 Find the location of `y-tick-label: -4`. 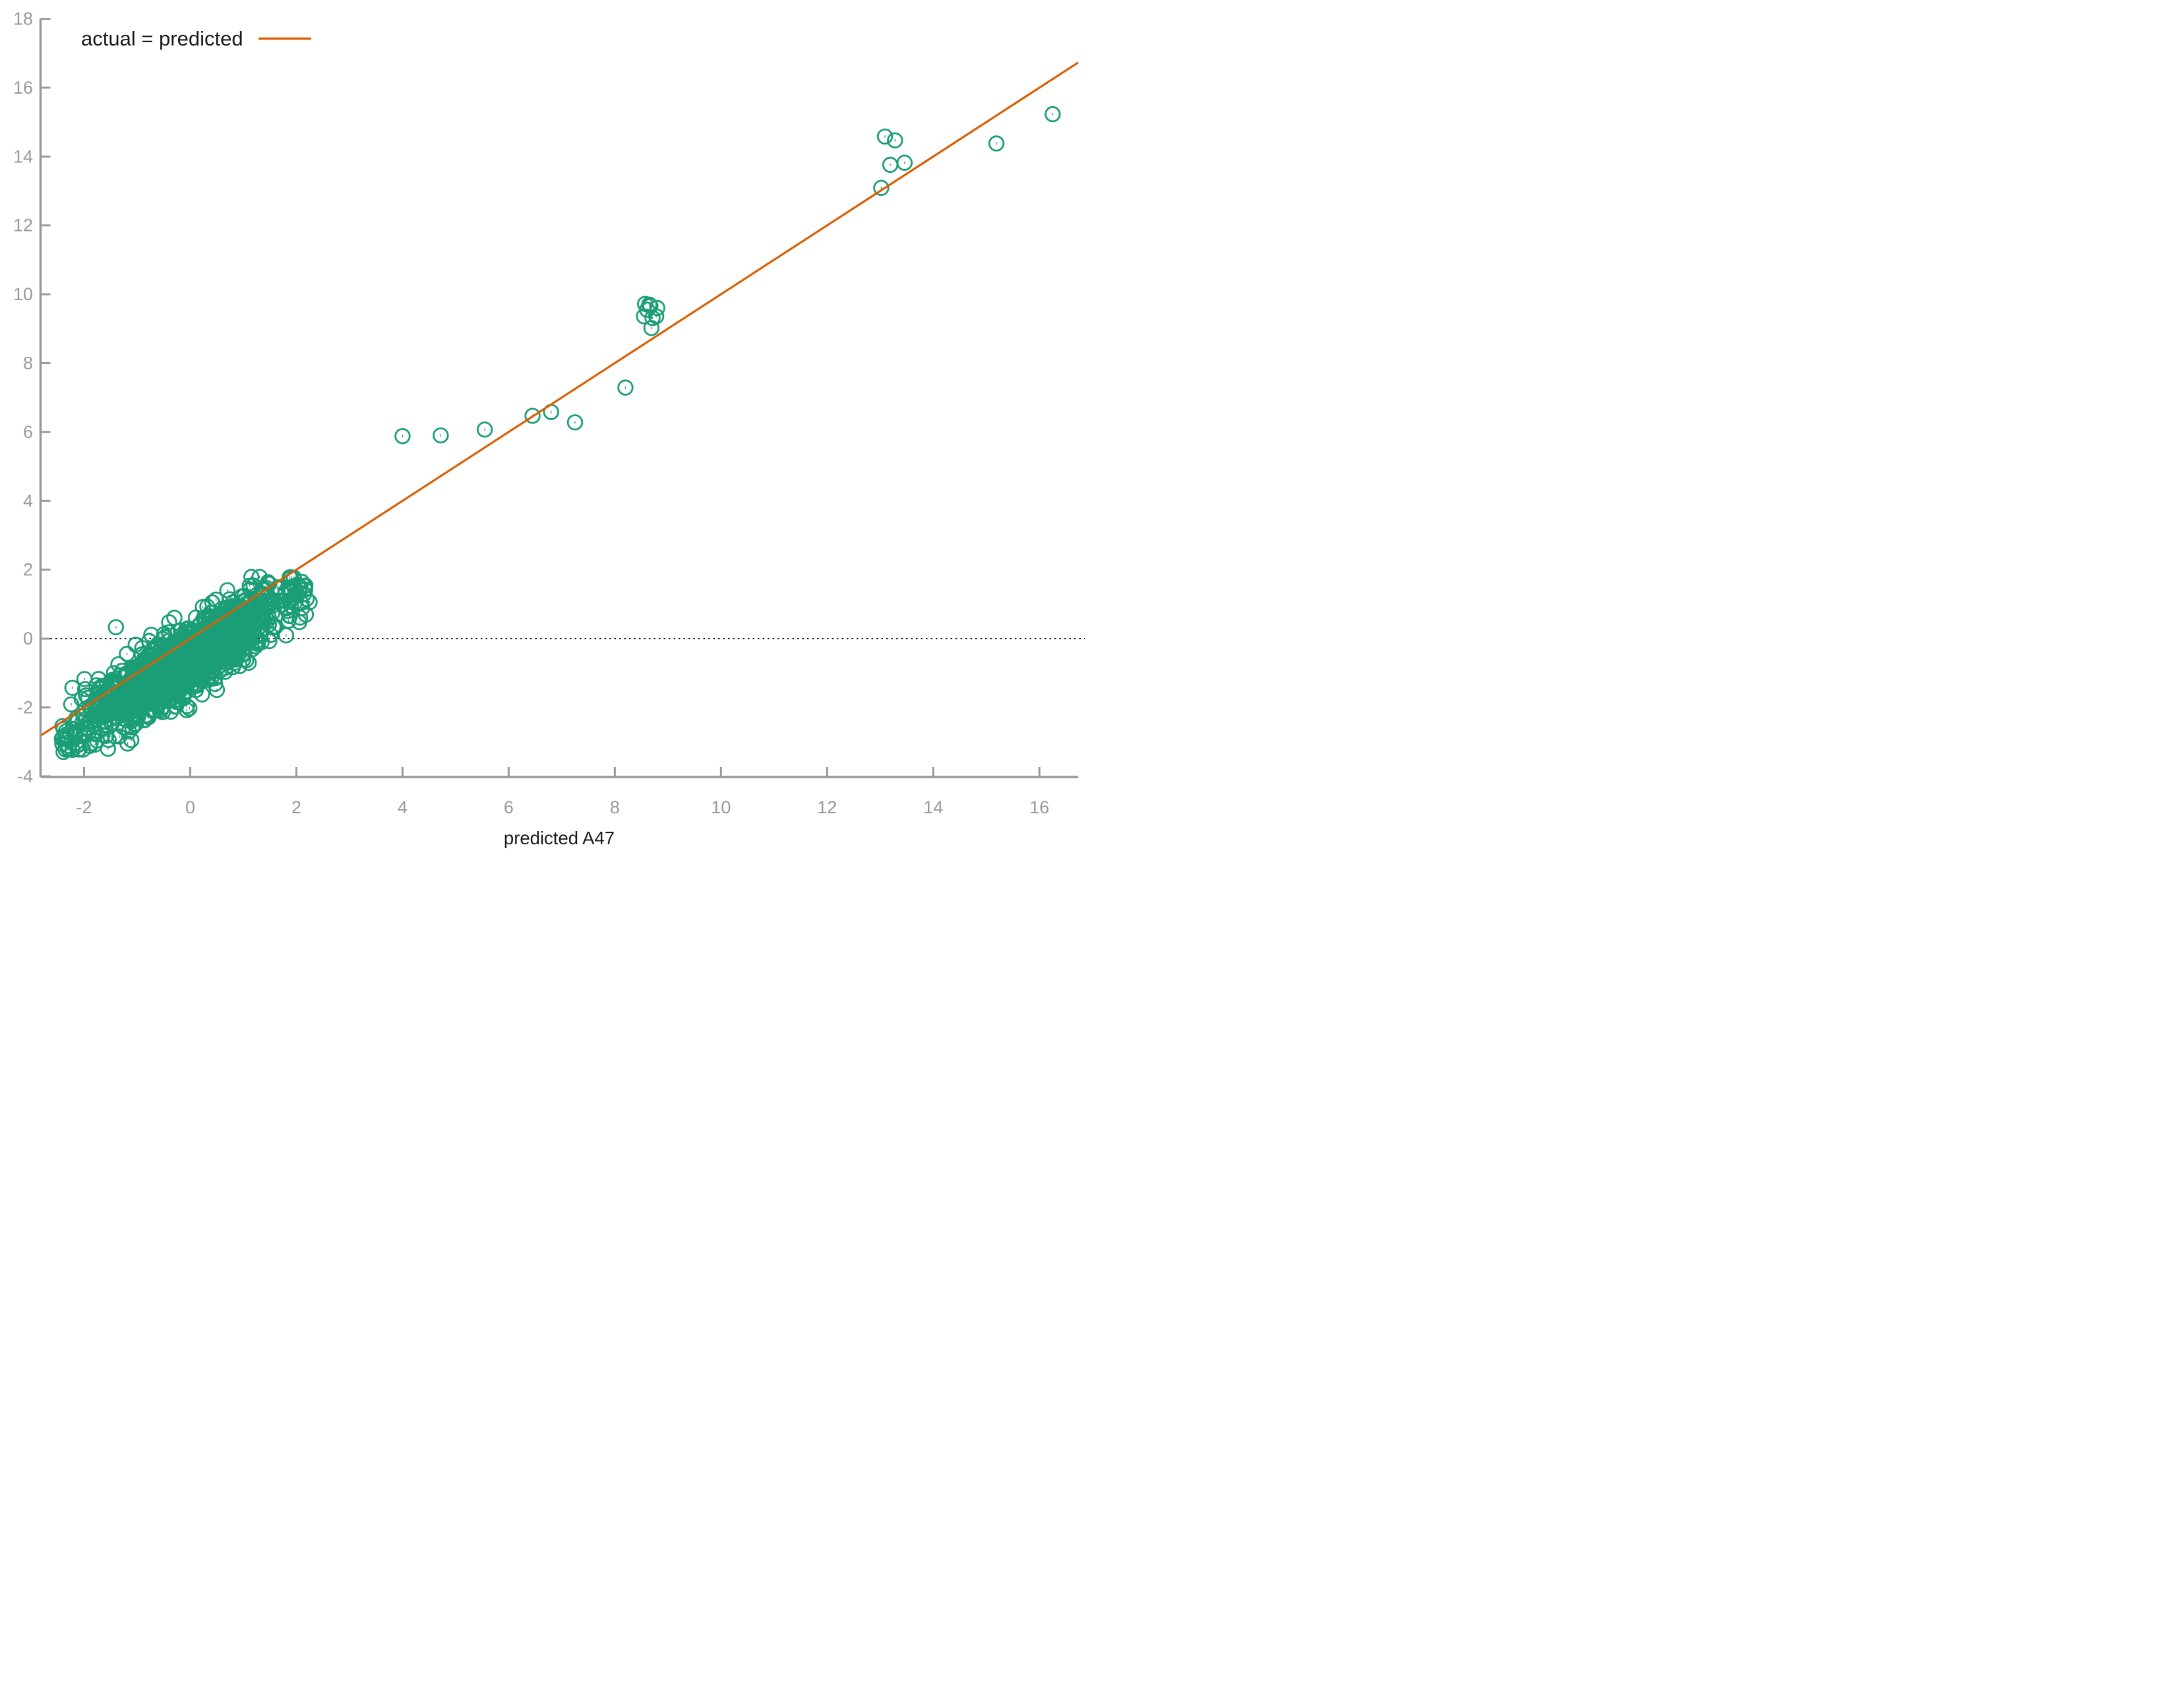

y-tick-label: -4 is located at coordinates (25, 776).